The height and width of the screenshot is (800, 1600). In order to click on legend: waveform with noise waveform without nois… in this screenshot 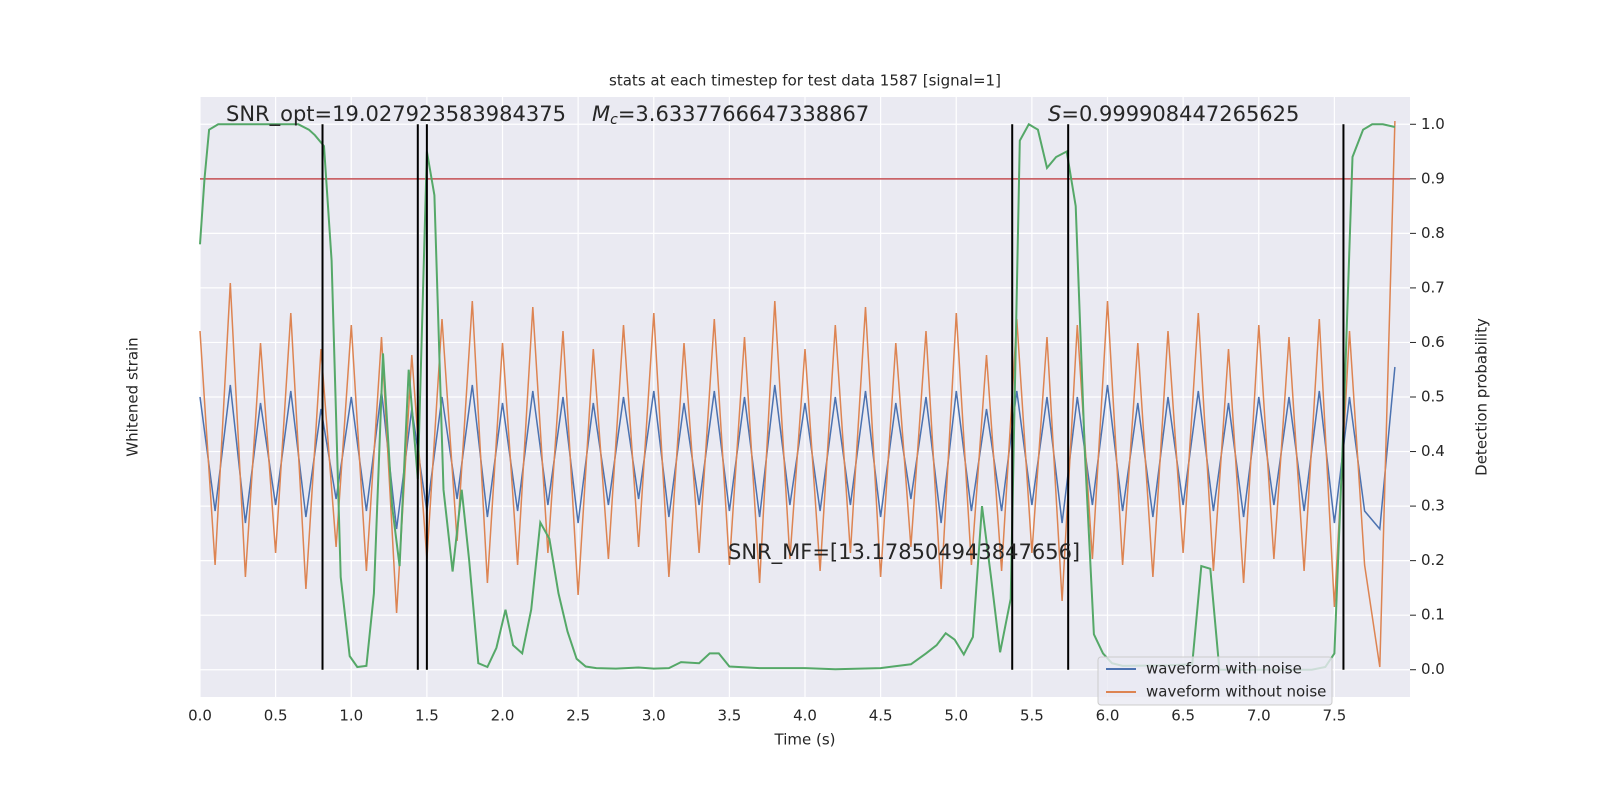, I will do `click(1215, 681)`.